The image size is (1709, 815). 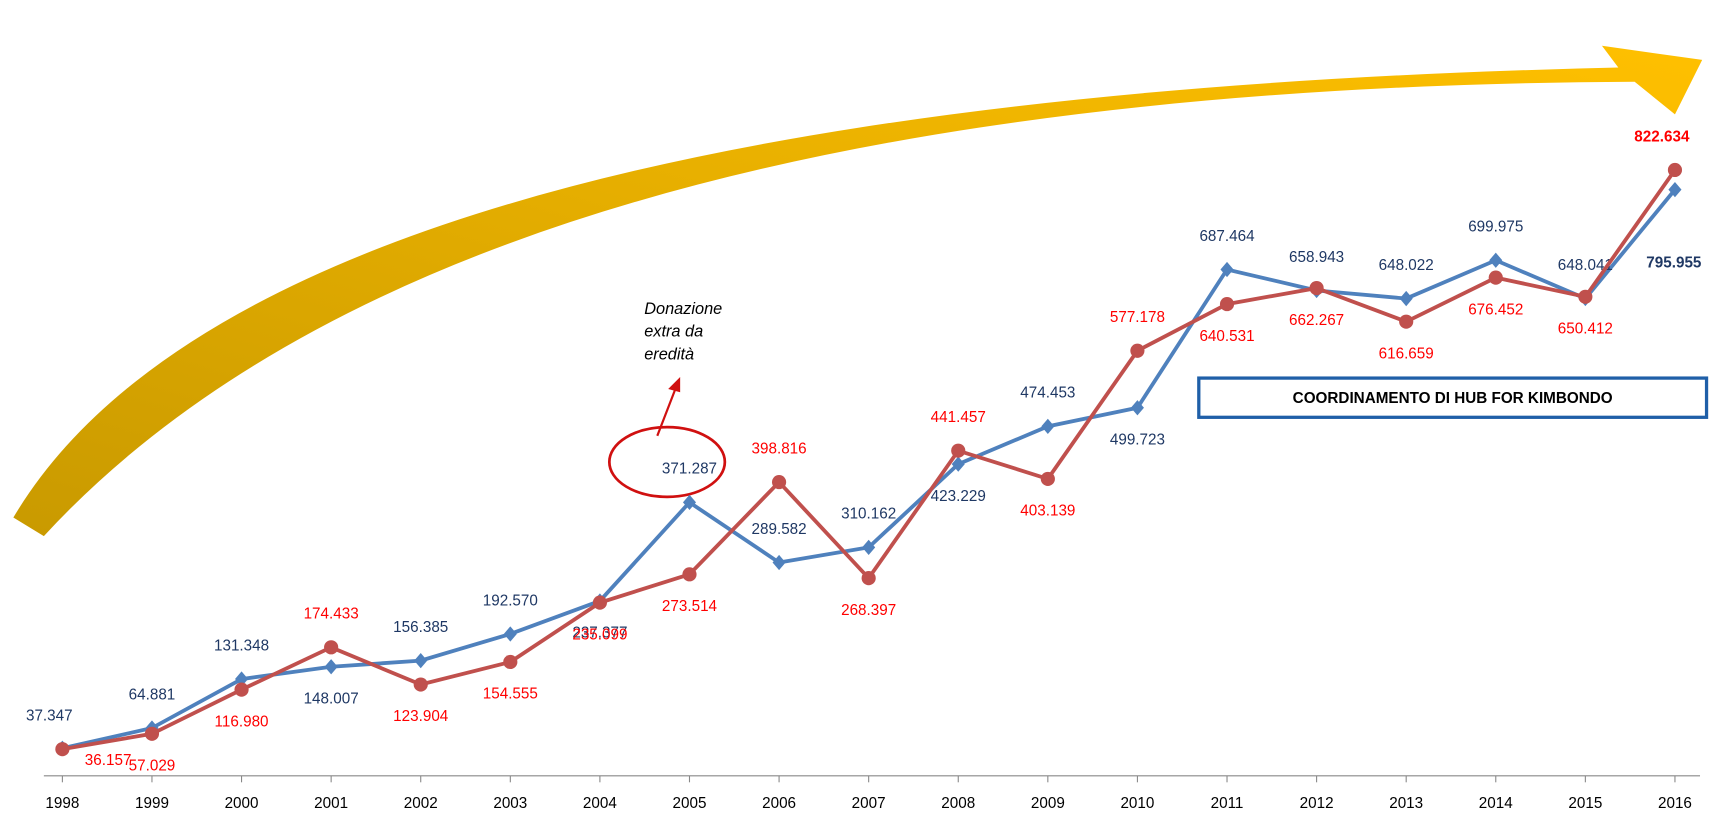 What do you see at coordinates (868, 514) in the screenshot?
I see `data-label: 310.162` at bounding box center [868, 514].